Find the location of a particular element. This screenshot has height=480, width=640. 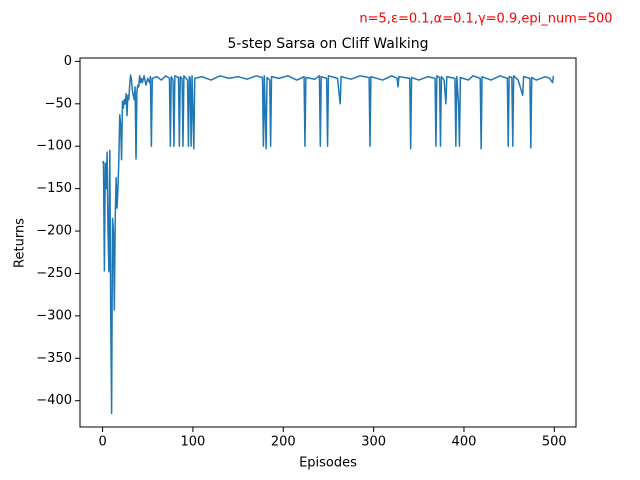

x-tick-label: 0 is located at coordinates (102, 442).